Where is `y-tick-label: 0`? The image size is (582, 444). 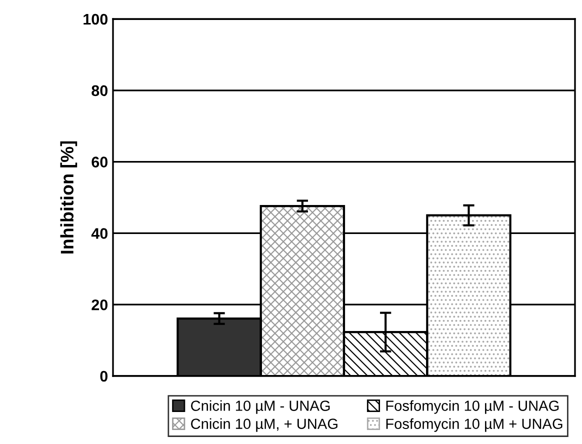 y-tick-label: 0 is located at coordinates (104, 376).